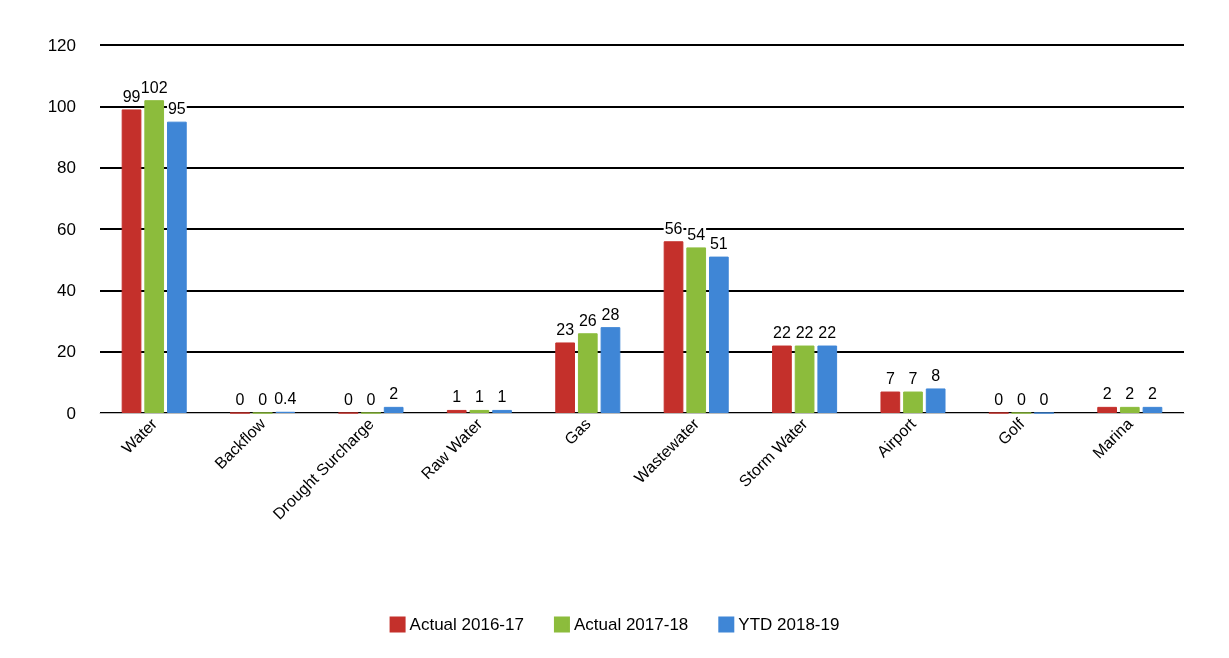 The height and width of the screenshot is (658, 1229). Describe the element at coordinates (587, 320) in the screenshot. I see `data-label: 26` at that location.